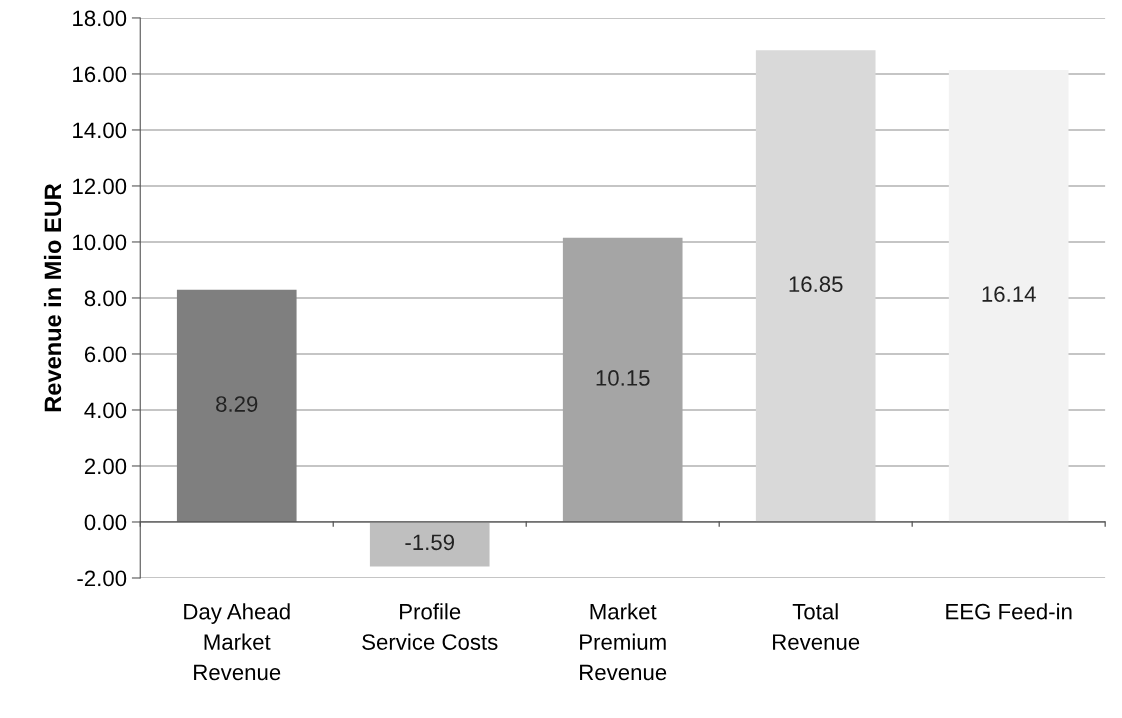  What do you see at coordinates (430, 626) in the screenshot?
I see `x-tick-label: Profile Service Costs` at bounding box center [430, 626].